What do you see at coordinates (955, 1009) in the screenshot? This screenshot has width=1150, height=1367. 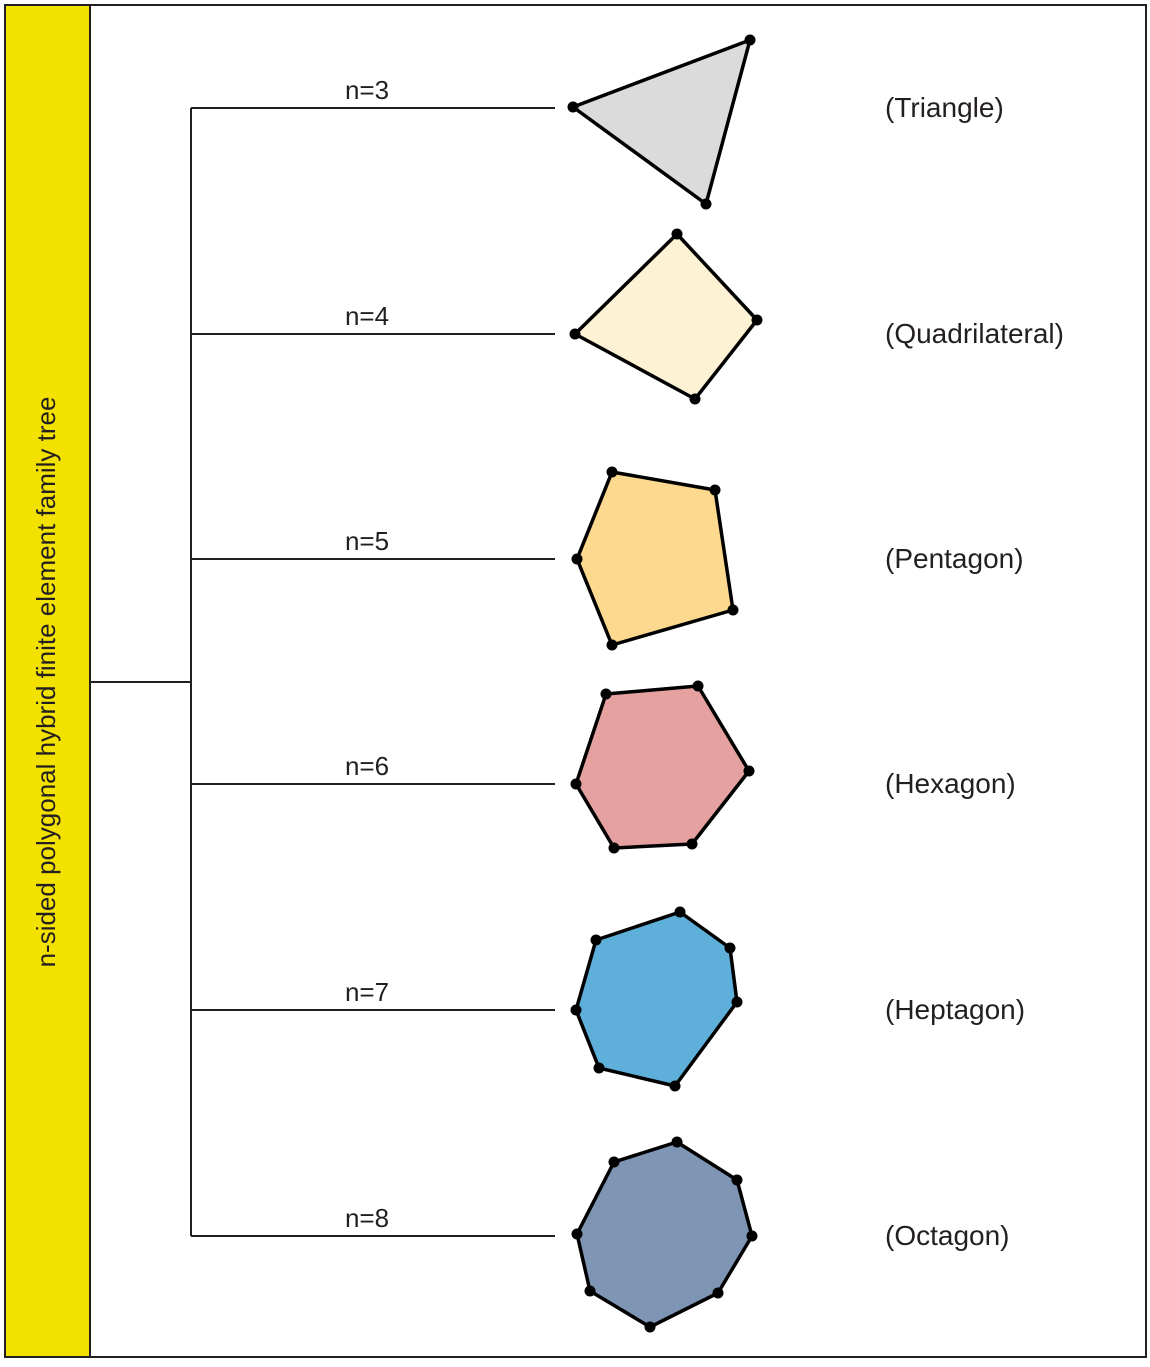 I see `node-name: (Heptagon)` at bounding box center [955, 1009].